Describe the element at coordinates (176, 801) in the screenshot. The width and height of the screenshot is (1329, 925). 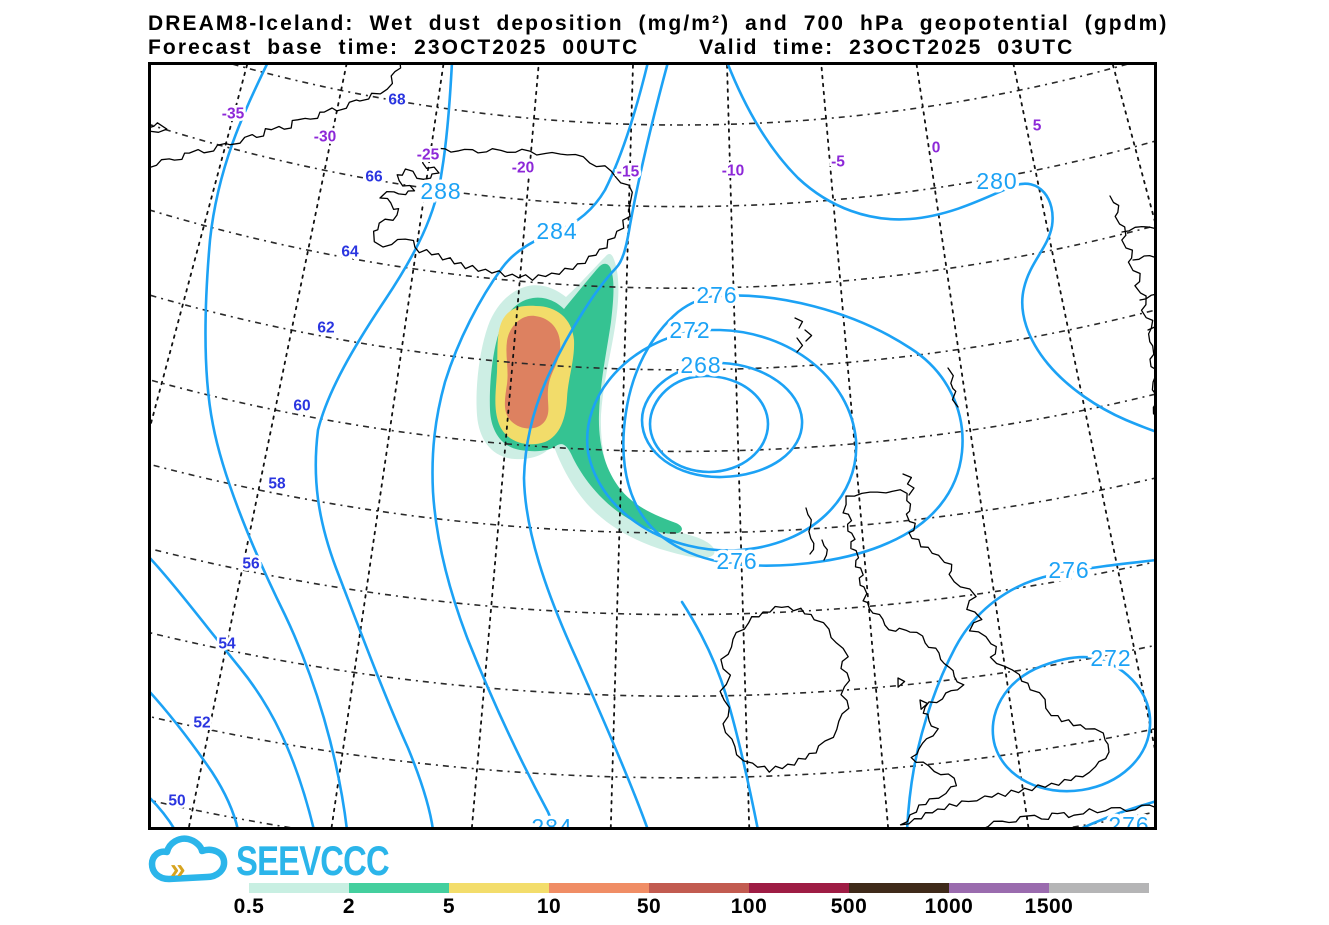
I see `lat-label: 50` at that location.